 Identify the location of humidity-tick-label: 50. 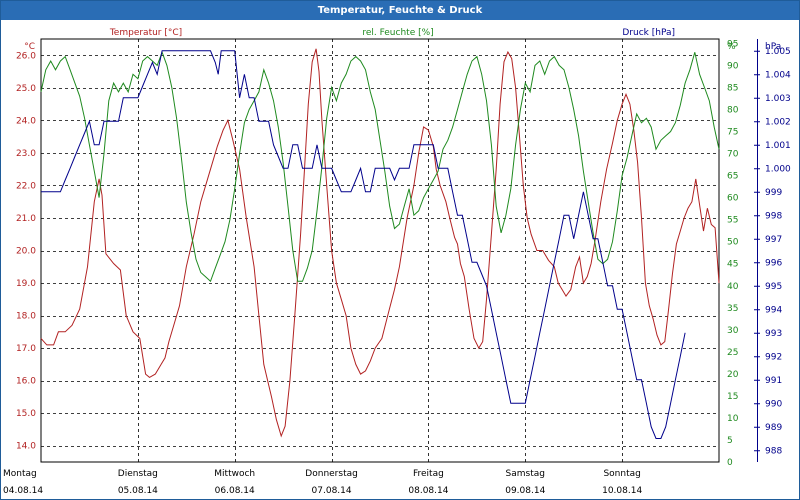
(733, 243).